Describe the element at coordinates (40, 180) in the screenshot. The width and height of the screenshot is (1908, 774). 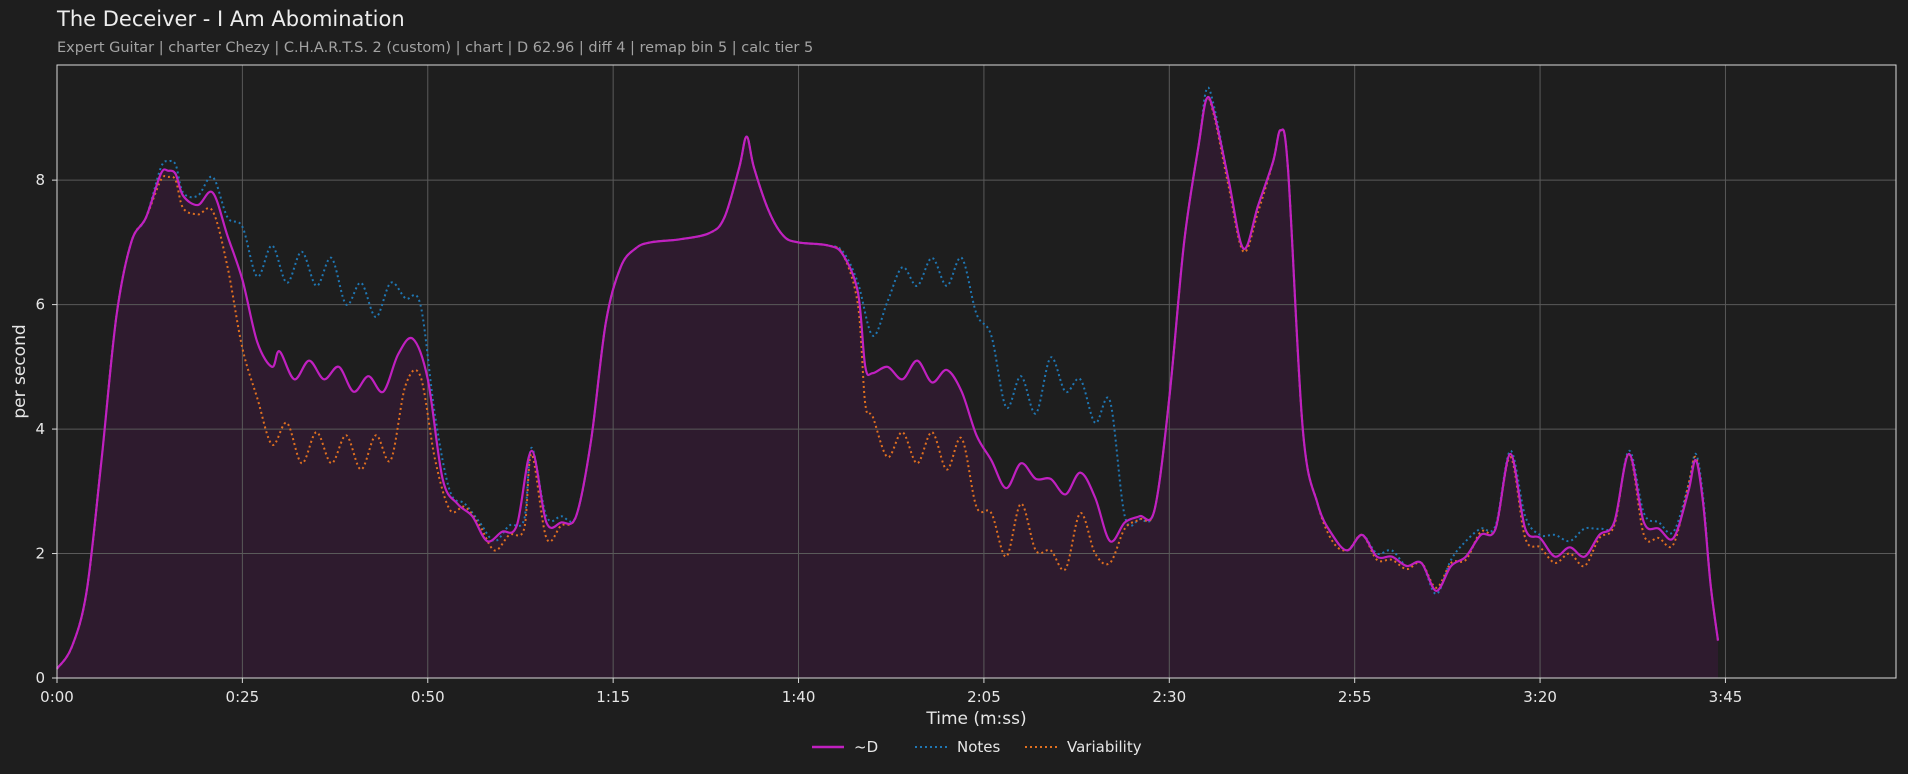
I see `y-tick-label: 8` at that location.